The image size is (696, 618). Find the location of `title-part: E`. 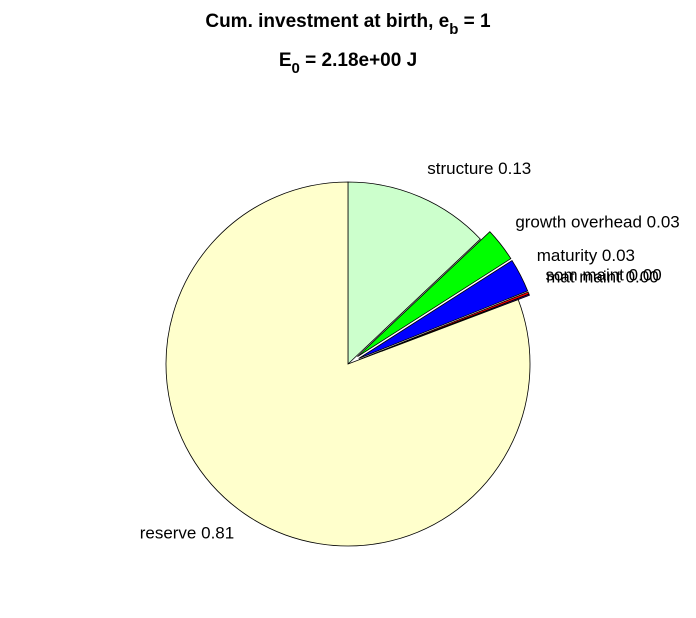

title-part: E is located at coordinates (285, 60).